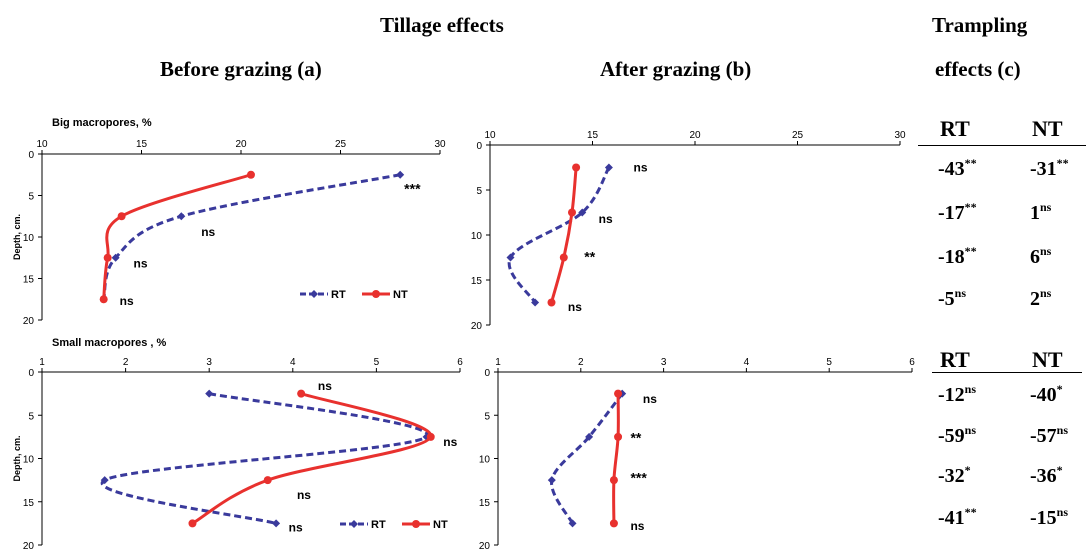 The image size is (1089, 550). I want to click on small-before-legend-marker-rt, so click(354, 524).